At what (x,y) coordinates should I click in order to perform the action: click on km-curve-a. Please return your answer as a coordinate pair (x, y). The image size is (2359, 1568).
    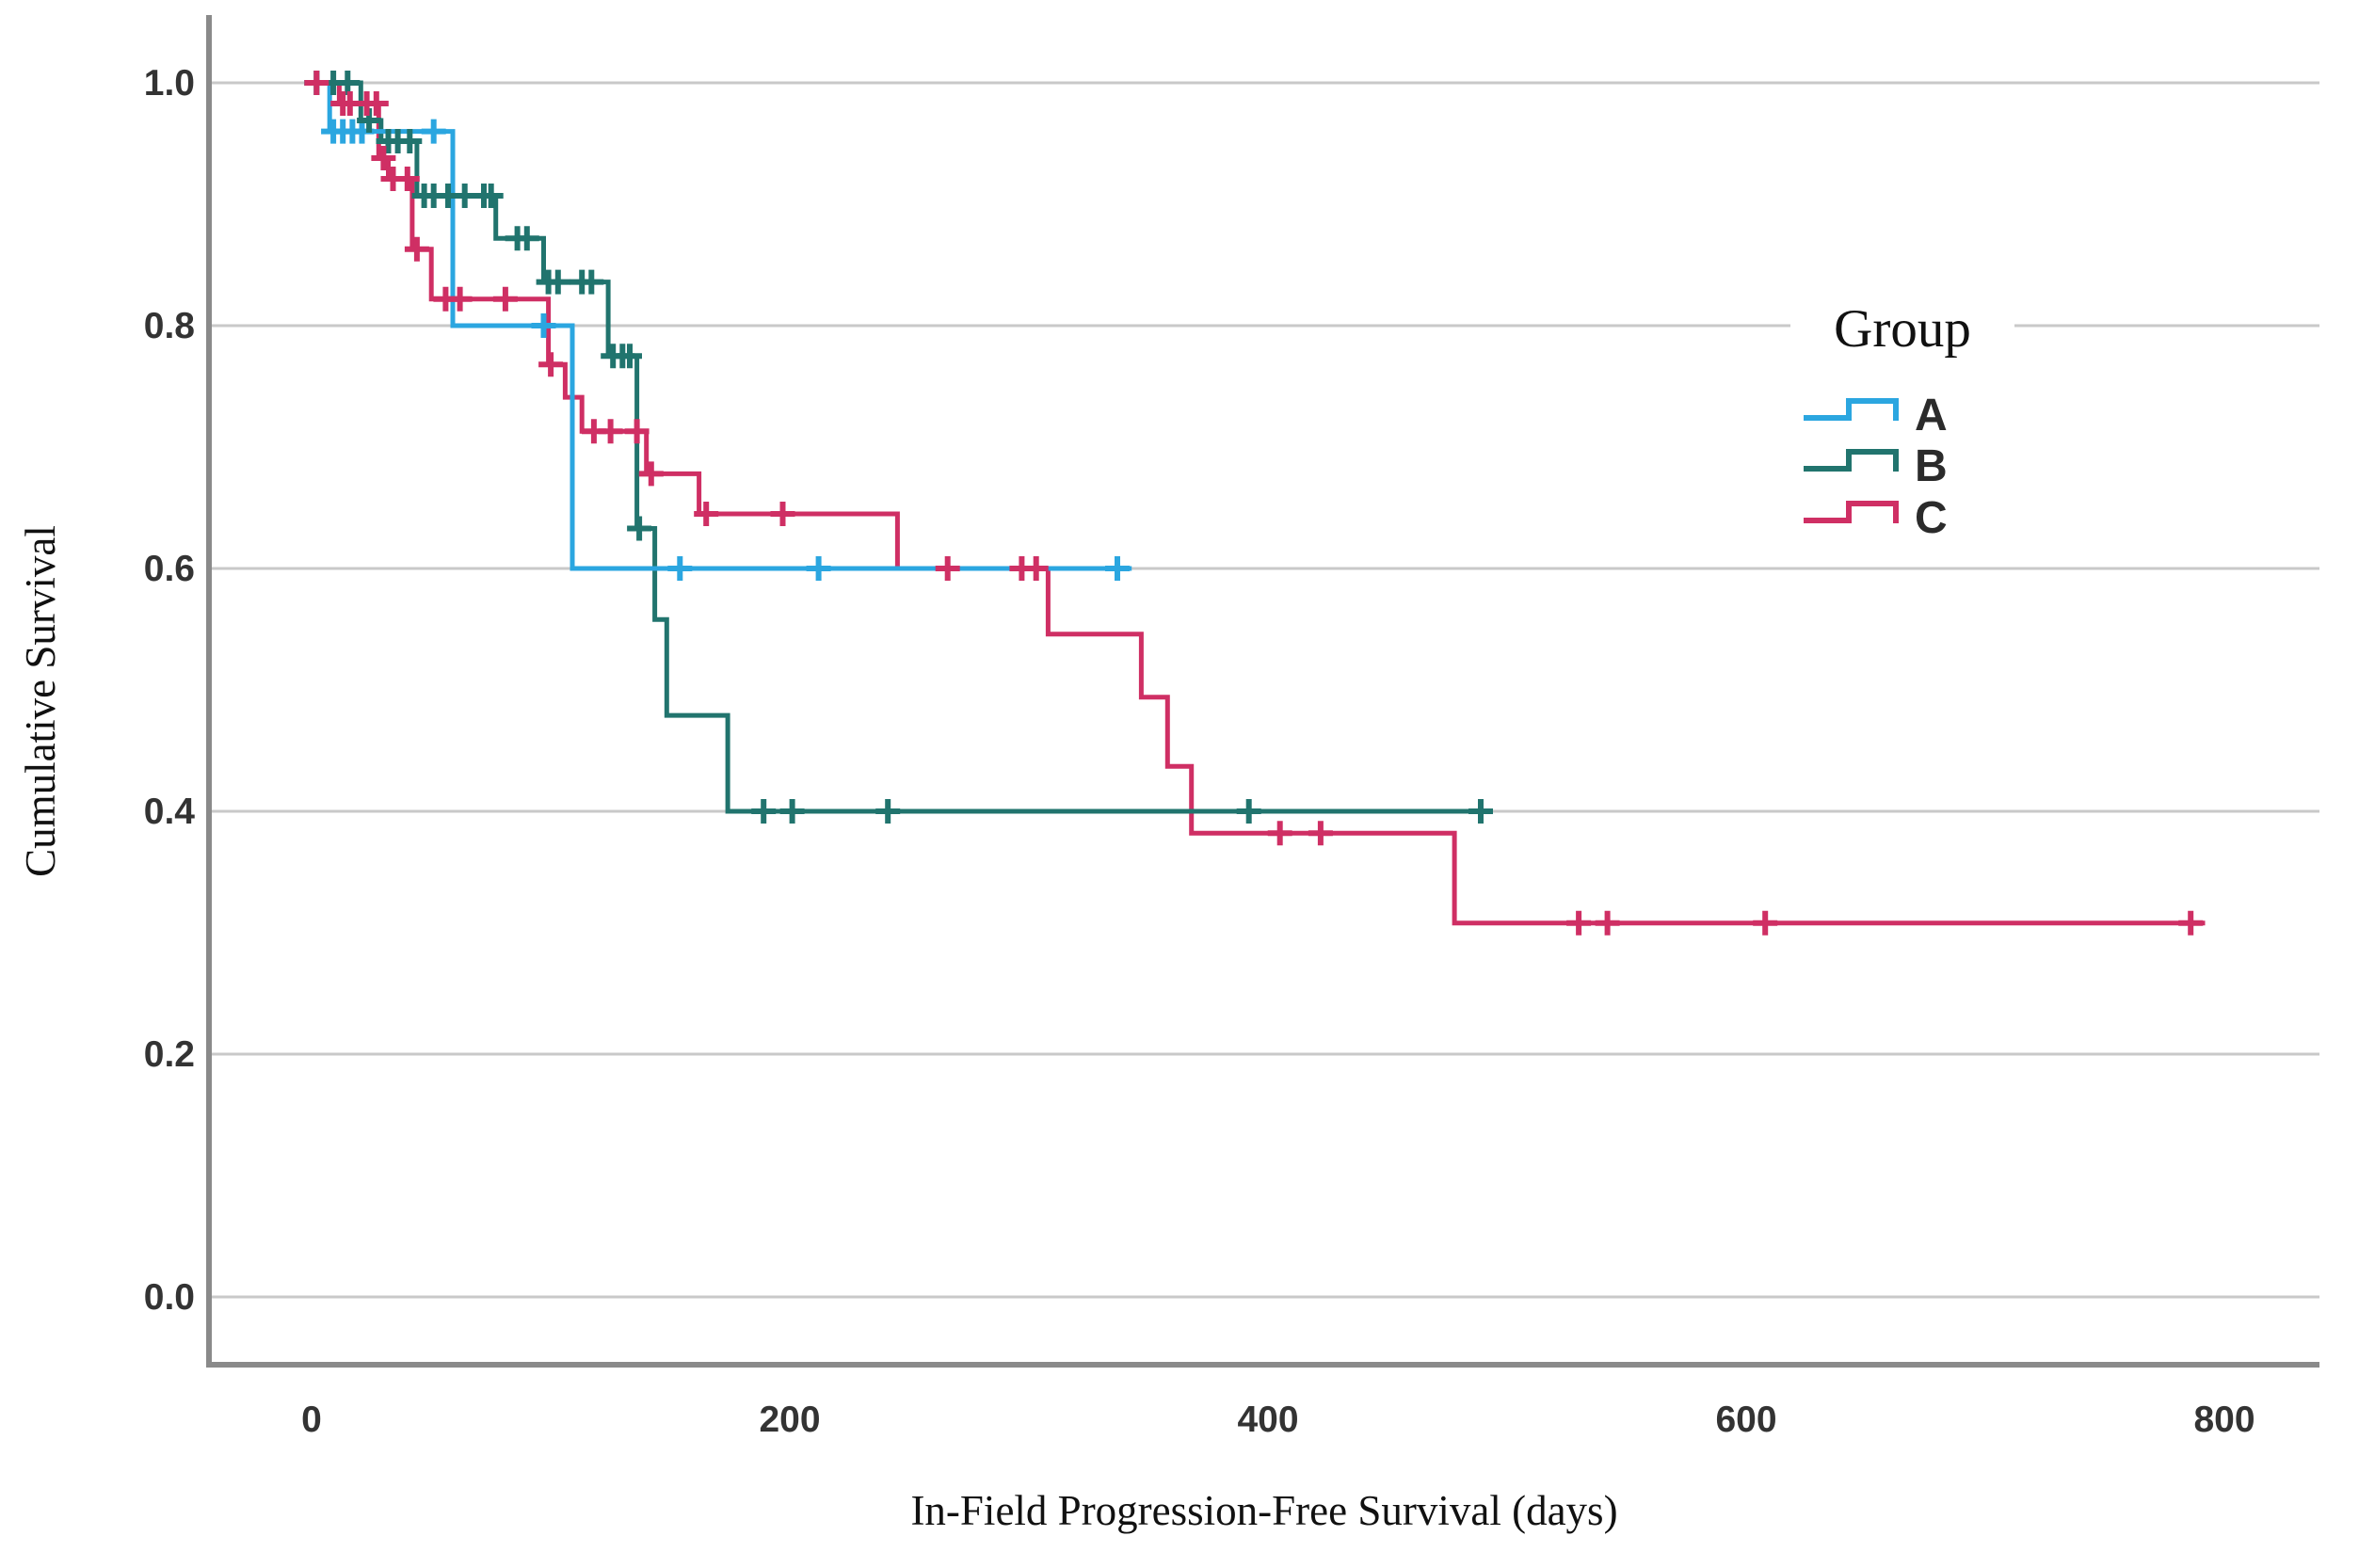
    Looking at the image, I should click on (722, 325).